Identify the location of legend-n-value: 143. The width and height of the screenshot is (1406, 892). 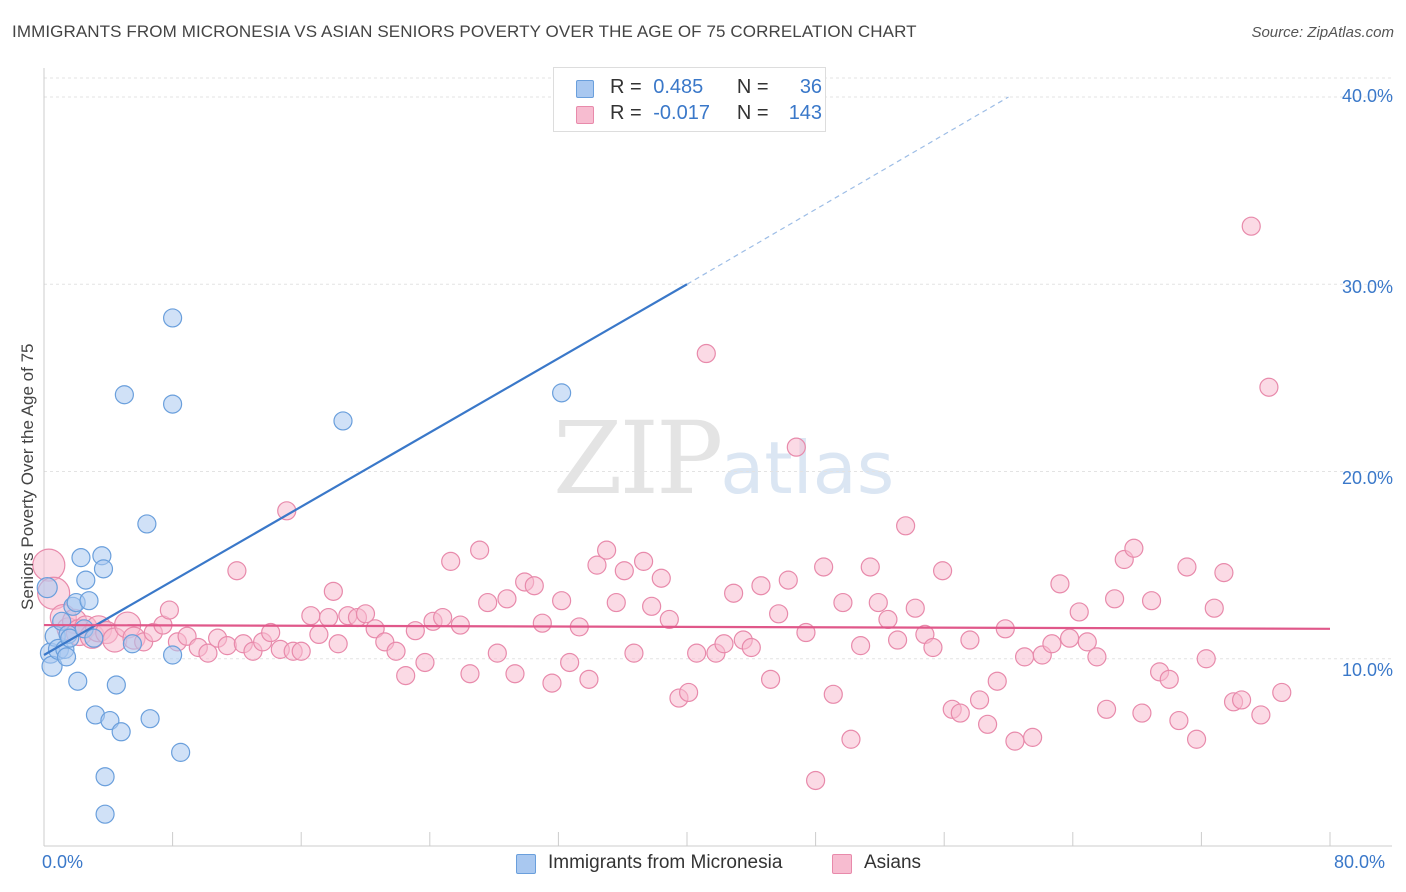
(805, 113).